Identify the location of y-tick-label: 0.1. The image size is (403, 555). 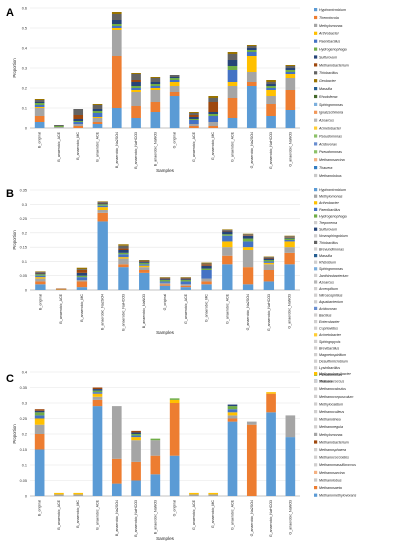
(24, 466).